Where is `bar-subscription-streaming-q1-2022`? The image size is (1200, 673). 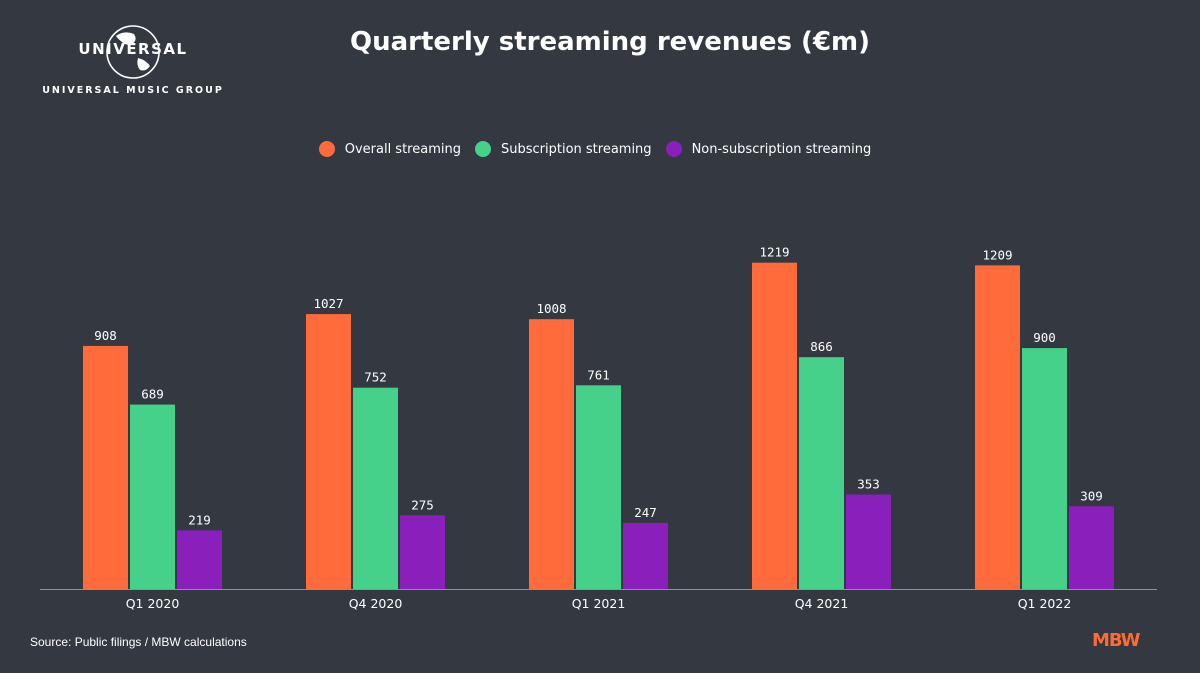
bar-subscription-streaming-q1-2022 is located at coordinates (1044, 468).